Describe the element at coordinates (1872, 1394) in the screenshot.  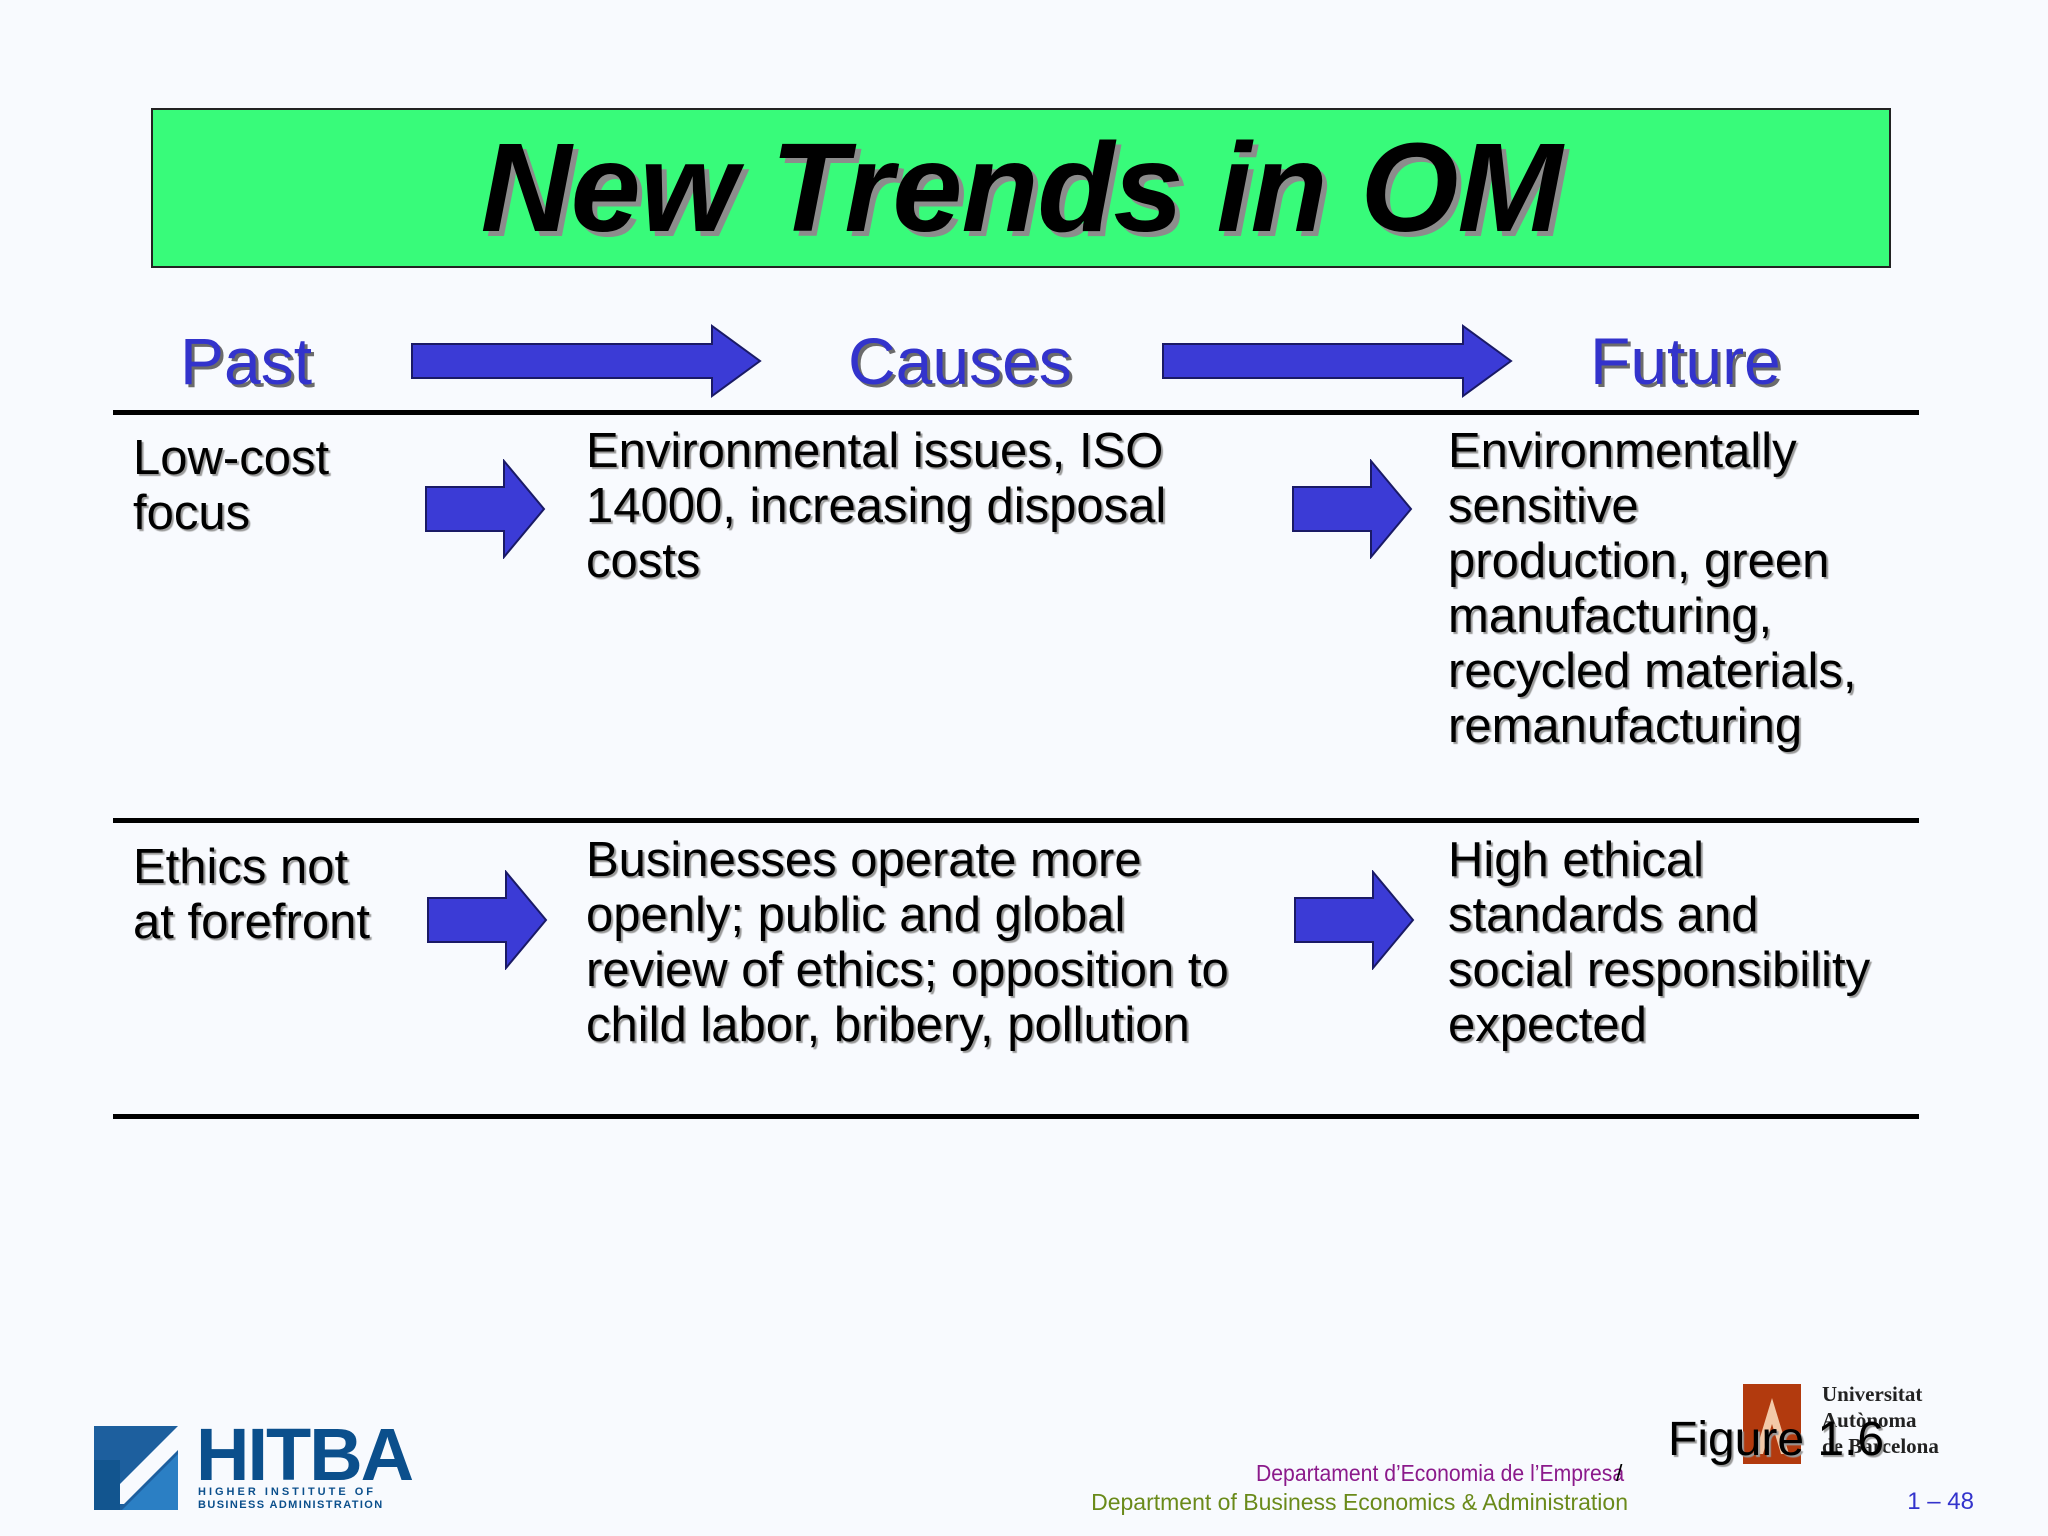
I see `text-line: Universitat` at that location.